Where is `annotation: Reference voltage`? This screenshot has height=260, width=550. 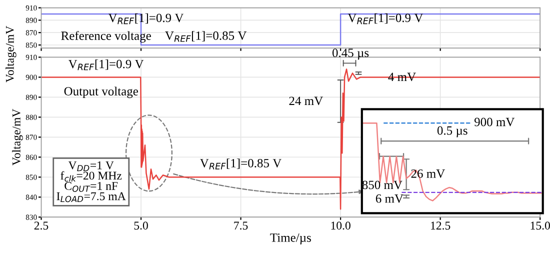
annotation: Reference voltage is located at coordinates (106, 37).